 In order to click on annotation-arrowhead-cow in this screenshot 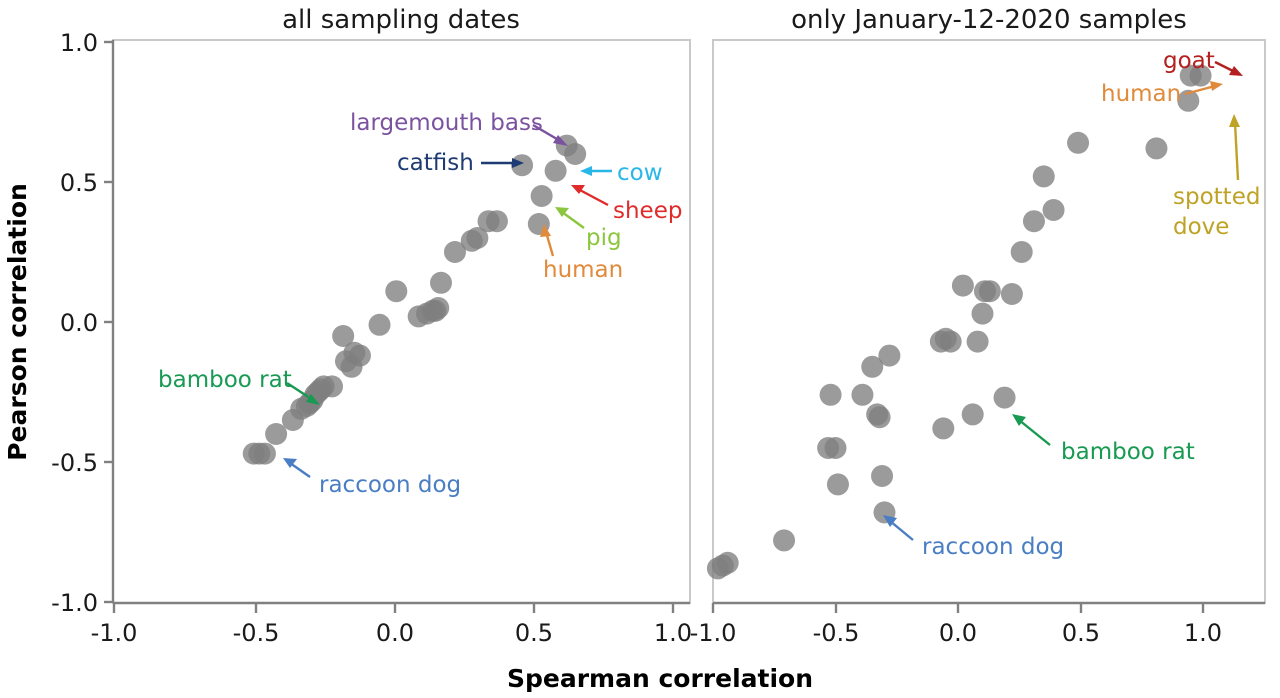, I will do `click(586, 171)`.